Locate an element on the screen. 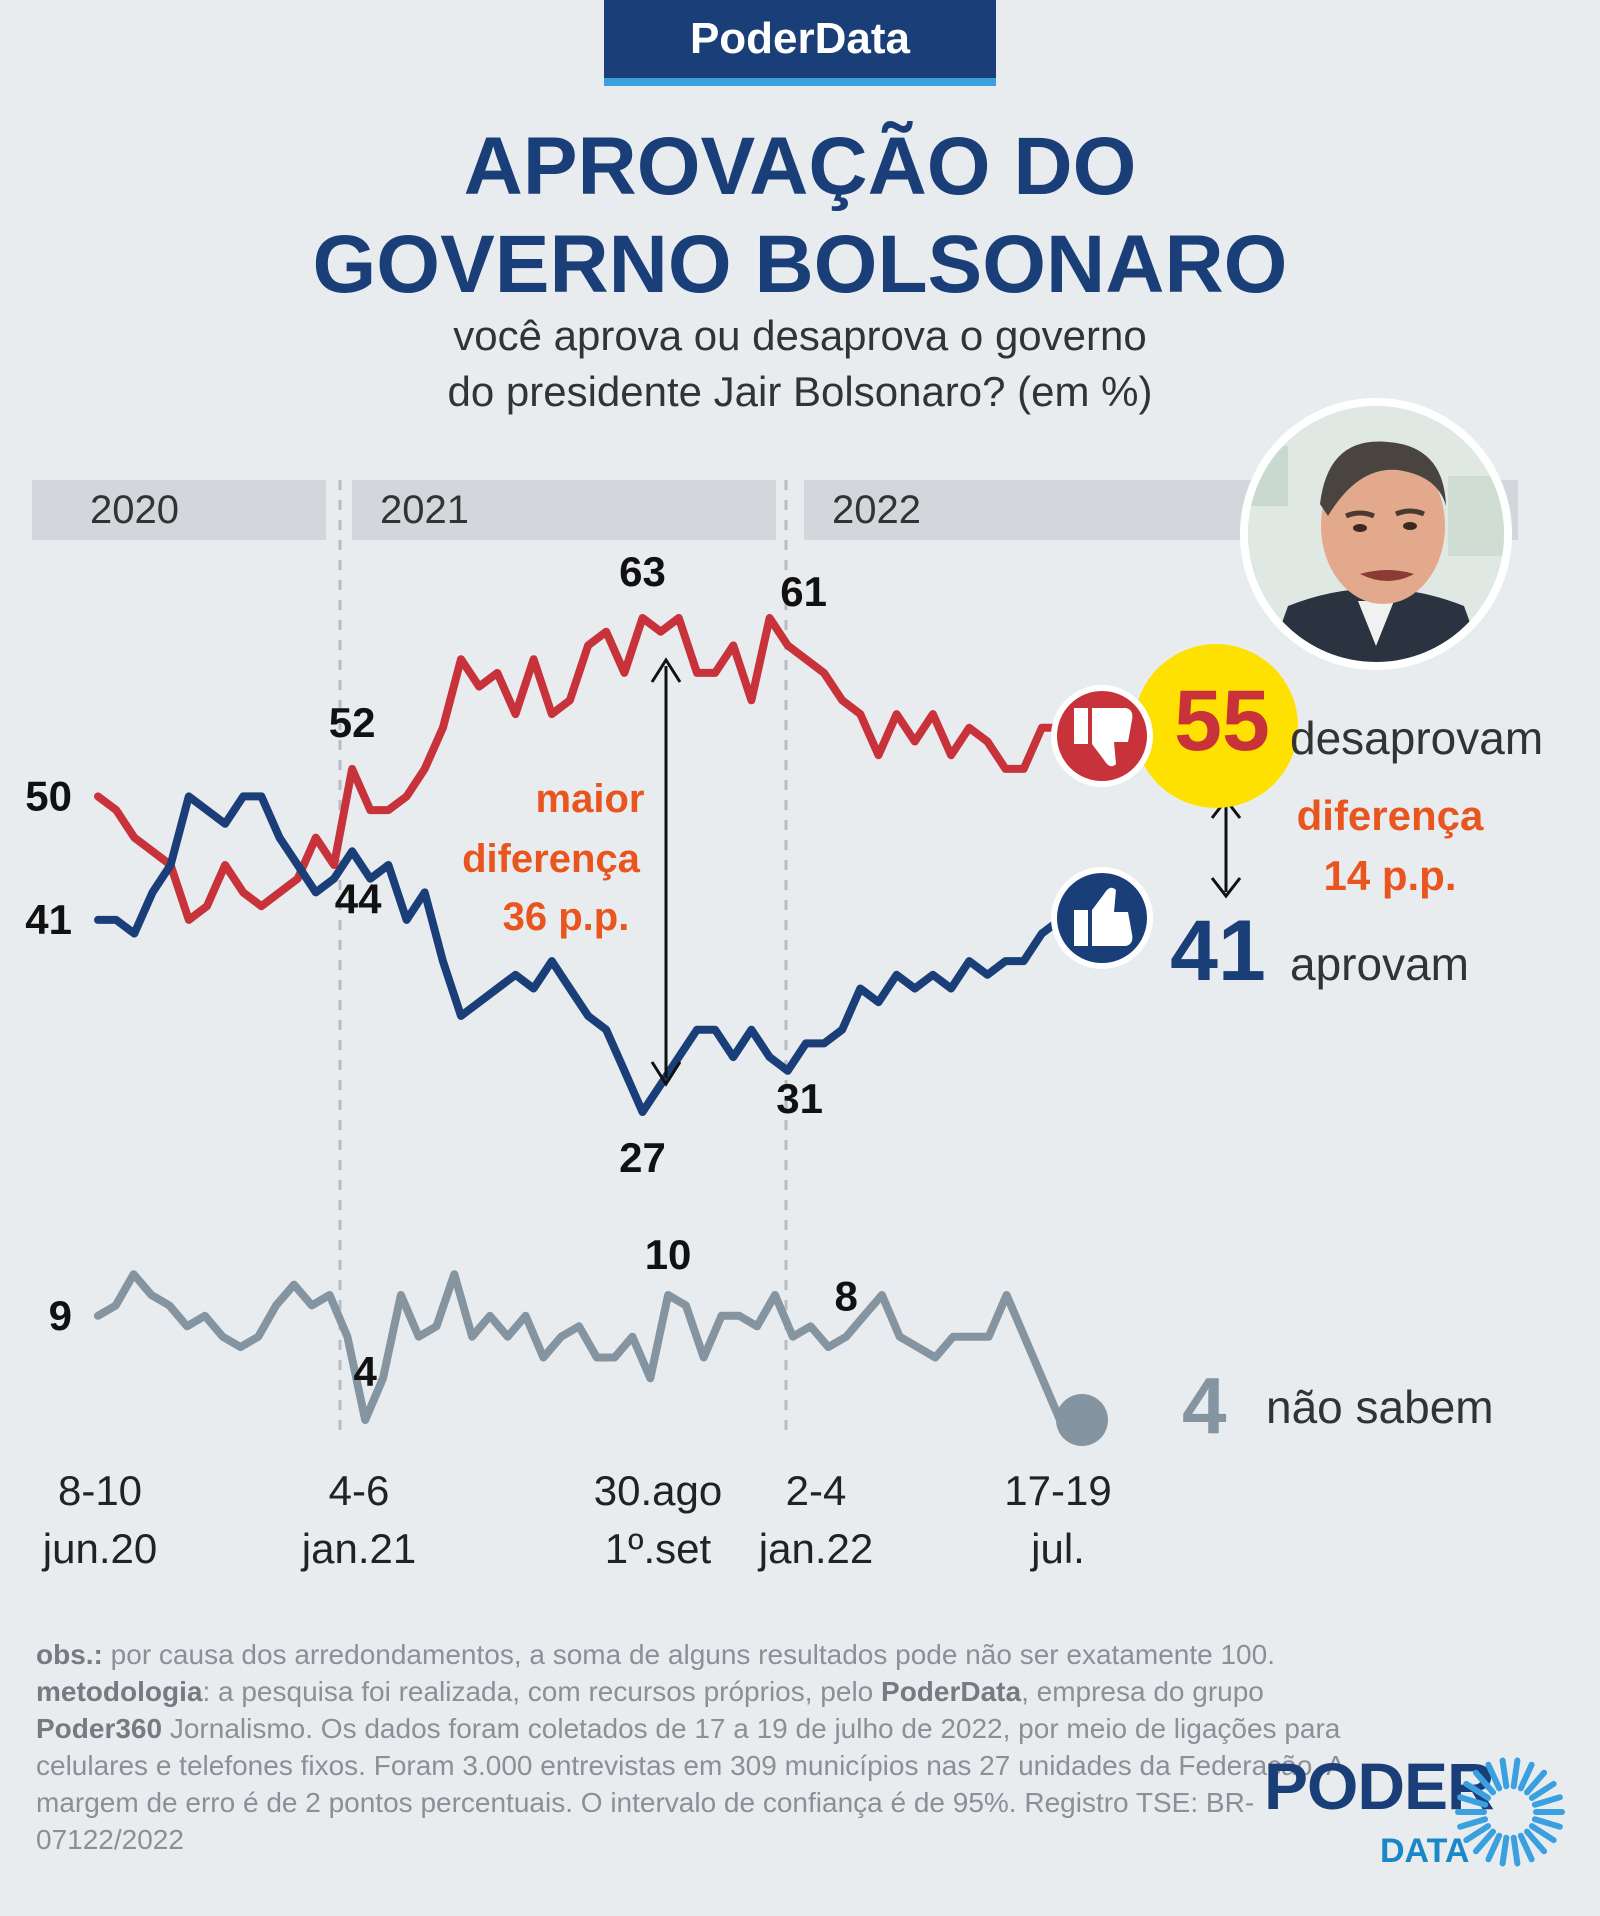 This screenshot has width=1600, height=1916. legend-disapprove-label: desaprovam is located at coordinates (1416, 738).